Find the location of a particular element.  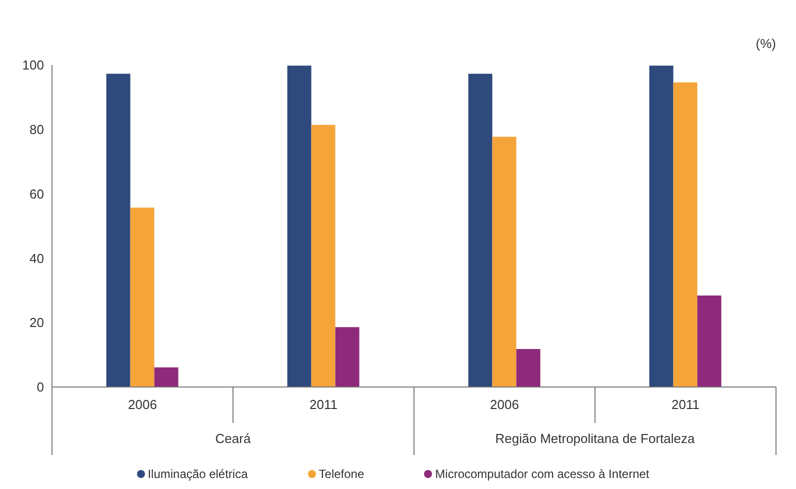

y-tick-label: 0 is located at coordinates (40, 387).